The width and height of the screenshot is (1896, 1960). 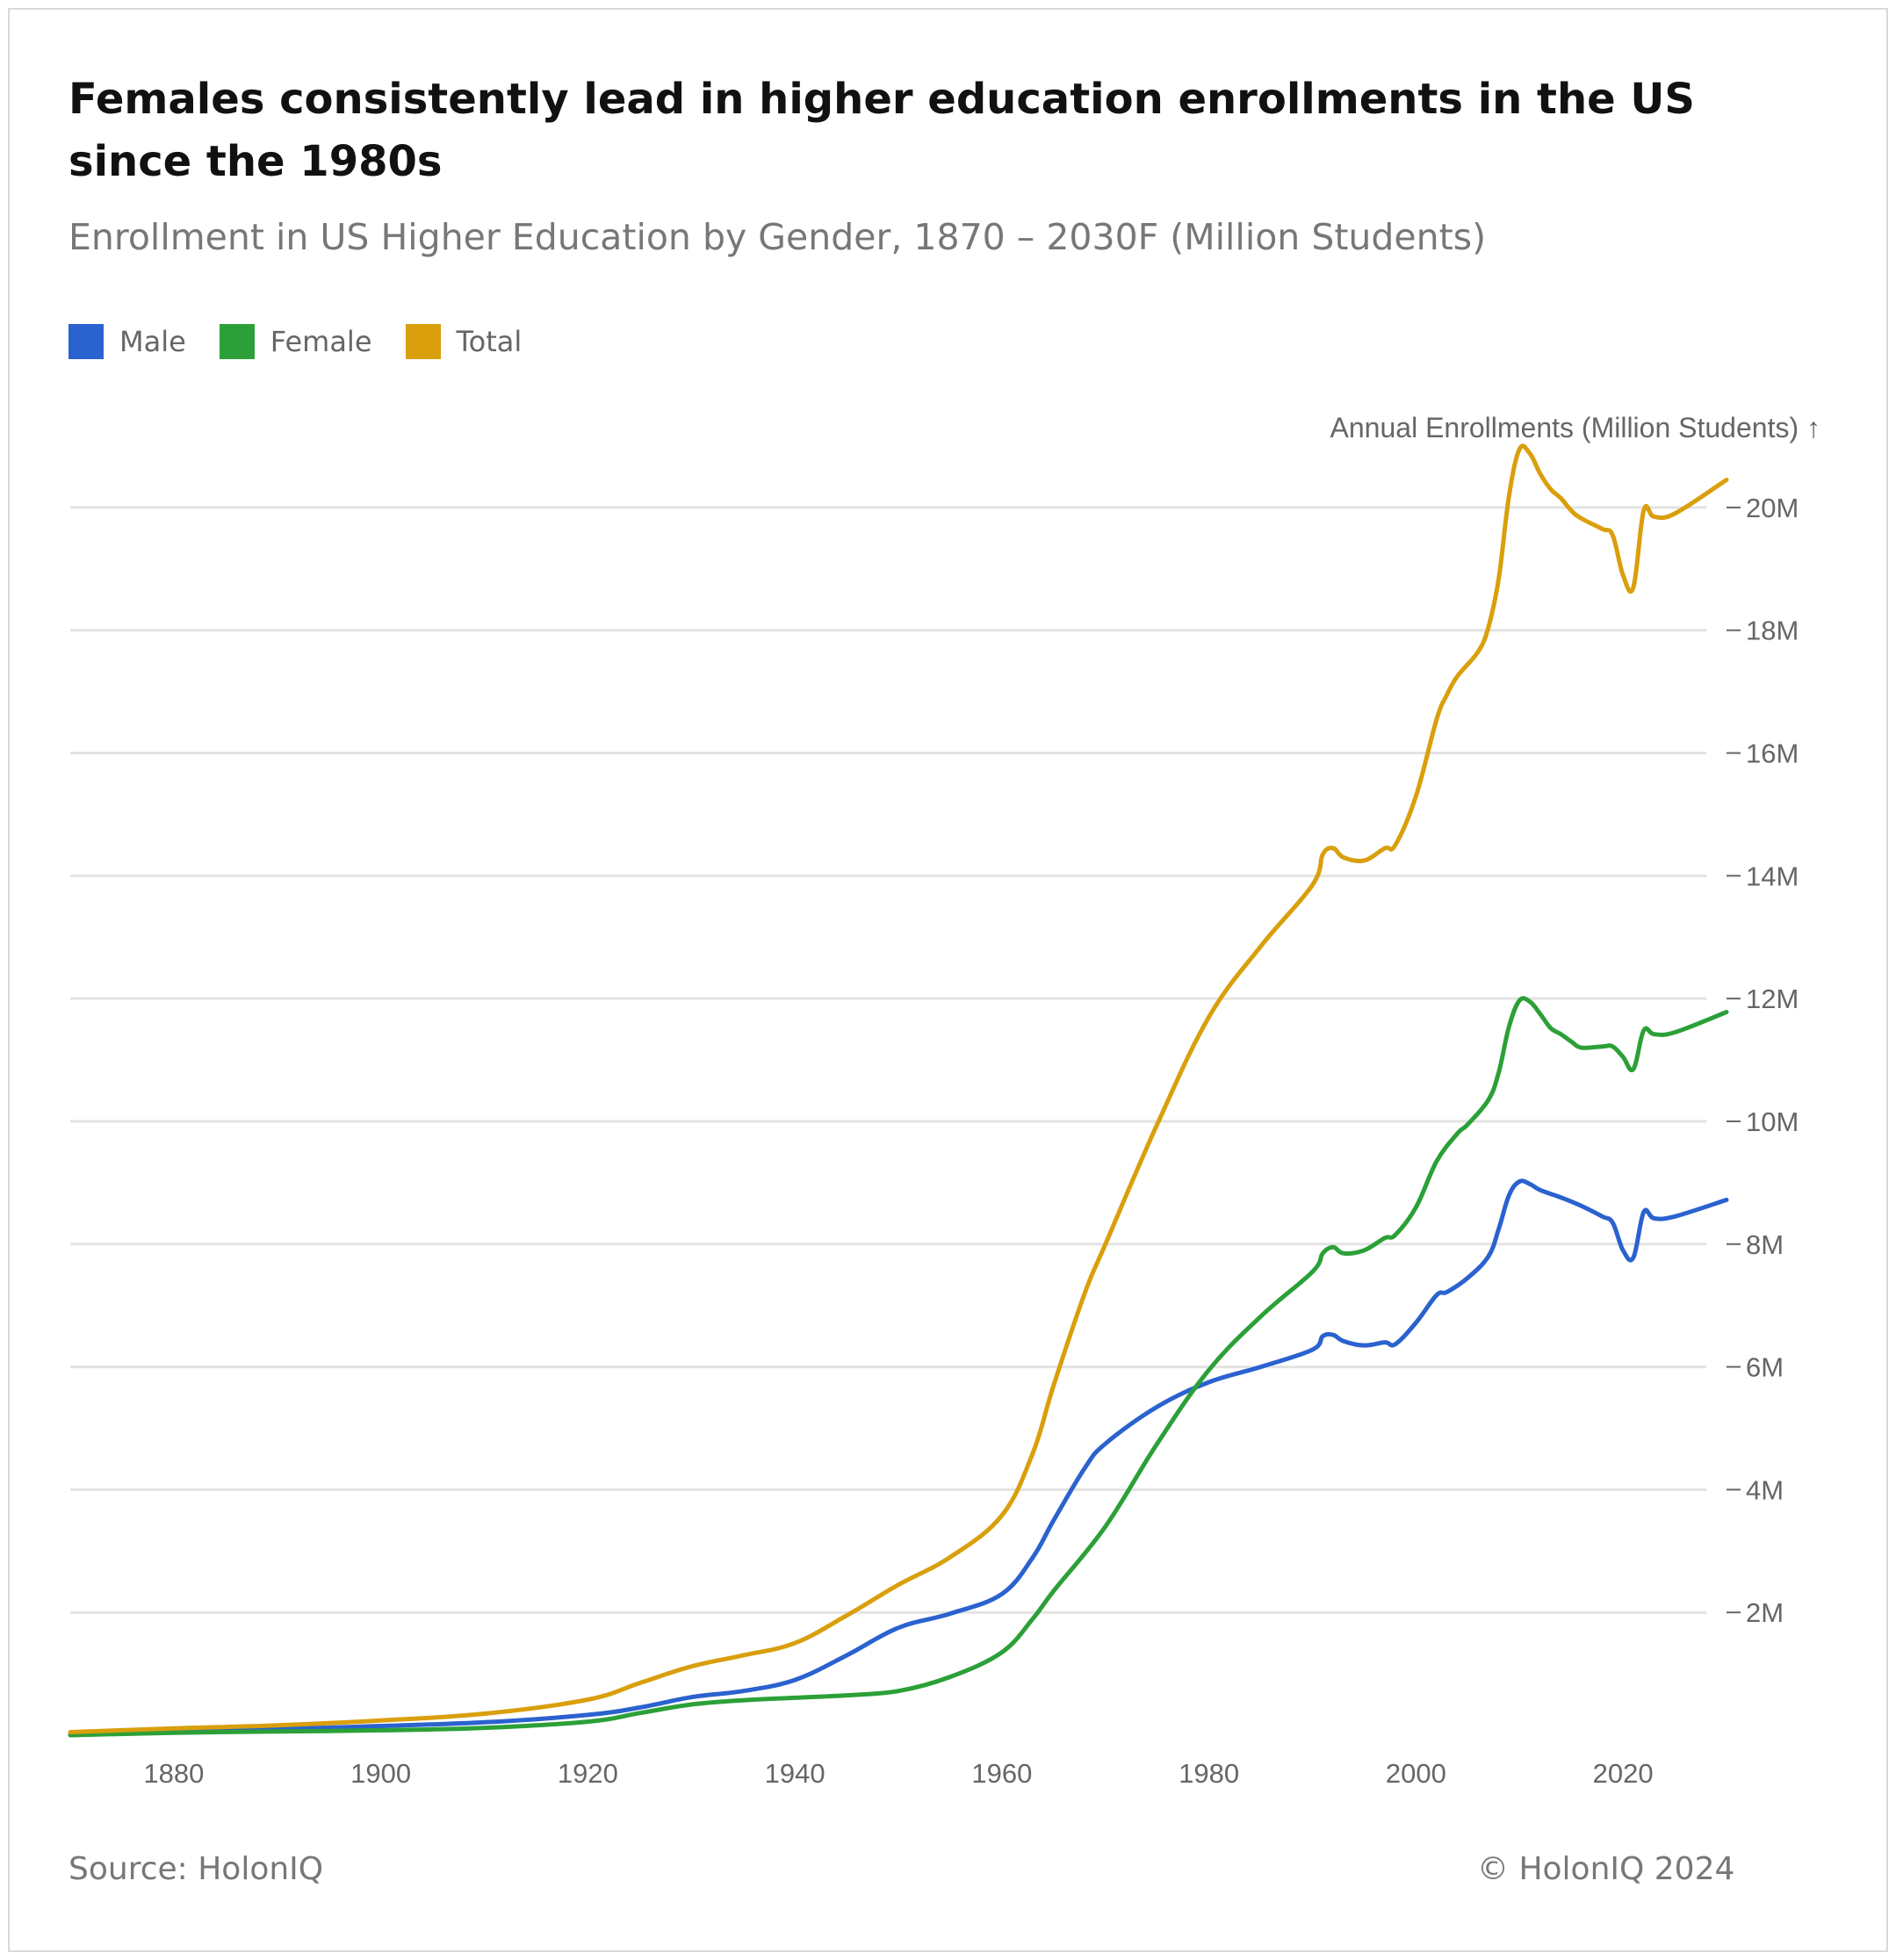 I want to click on x-tick-label: 1900, so click(x=380, y=1774).